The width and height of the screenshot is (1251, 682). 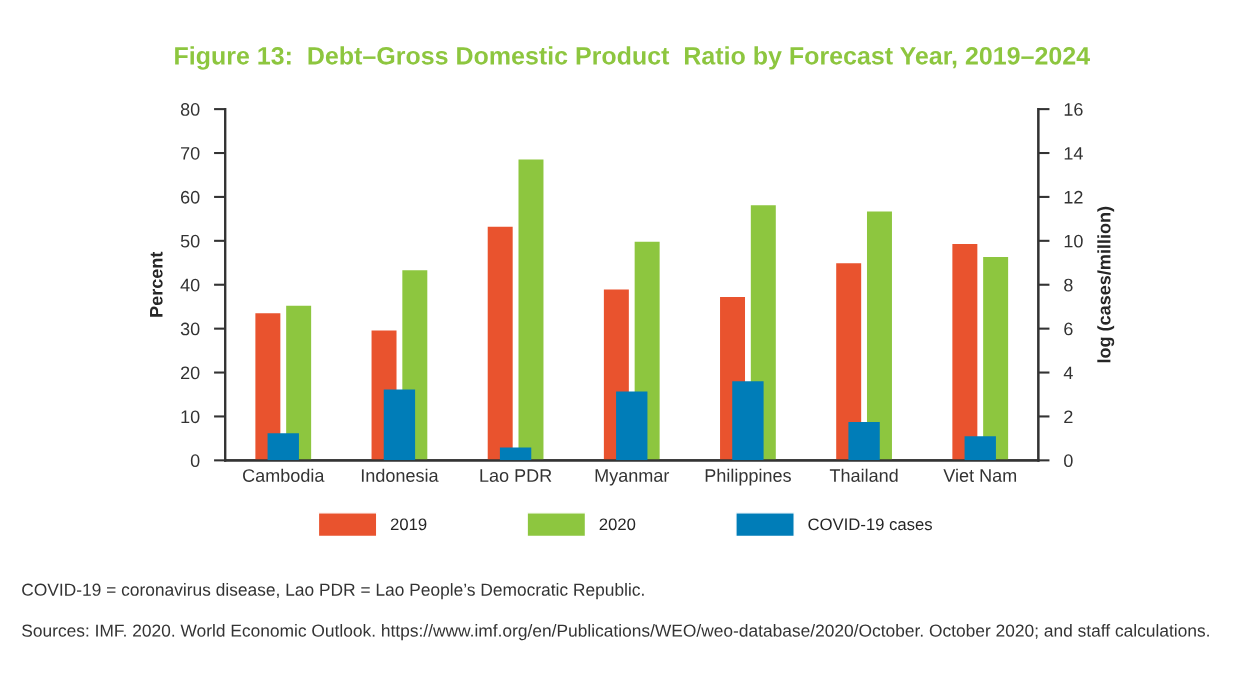 What do you see at coordinates (1073, 241) in the screenshot?
I see `y2-tick-label: 10` at bounding box center [1073, 241].